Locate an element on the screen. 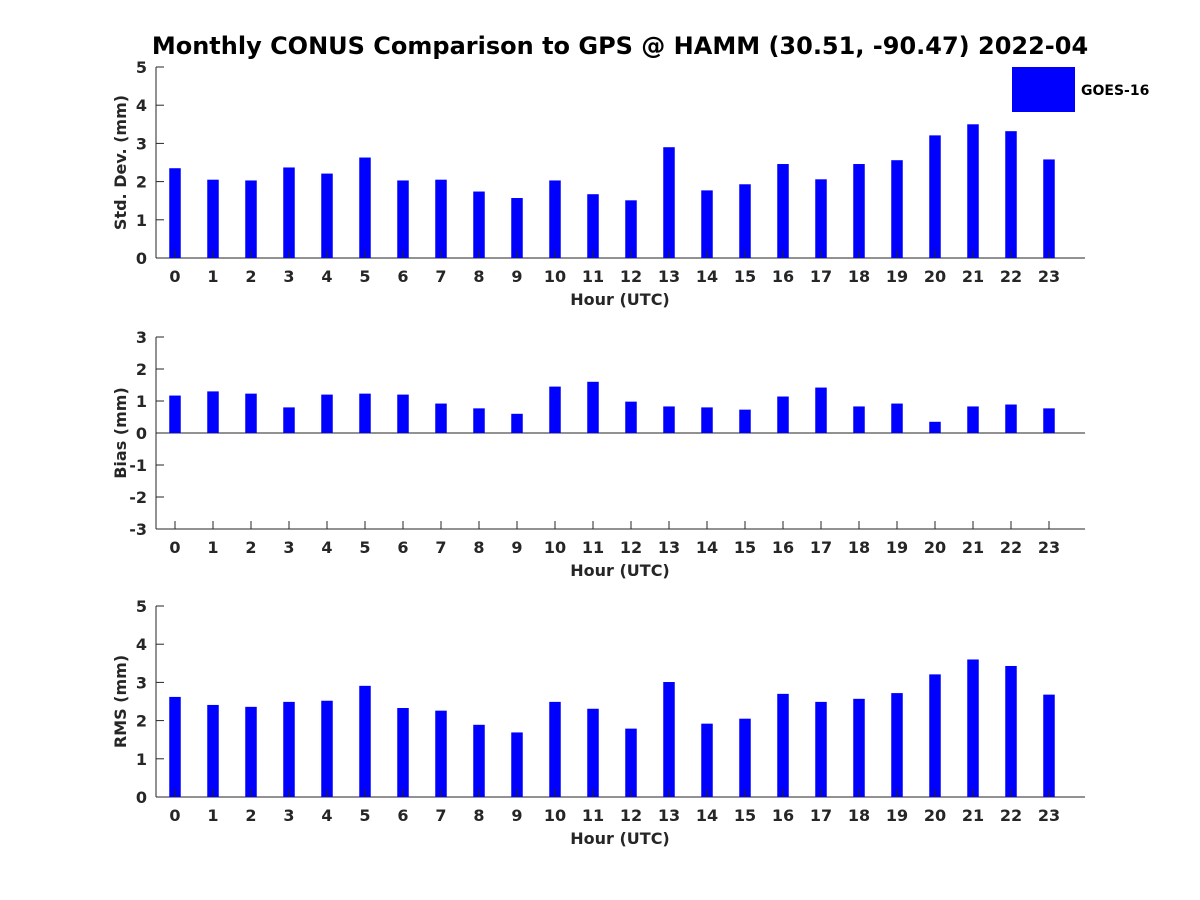  bias-x-axis-label: Hour (UTC) is located at coordinates (620, 570).